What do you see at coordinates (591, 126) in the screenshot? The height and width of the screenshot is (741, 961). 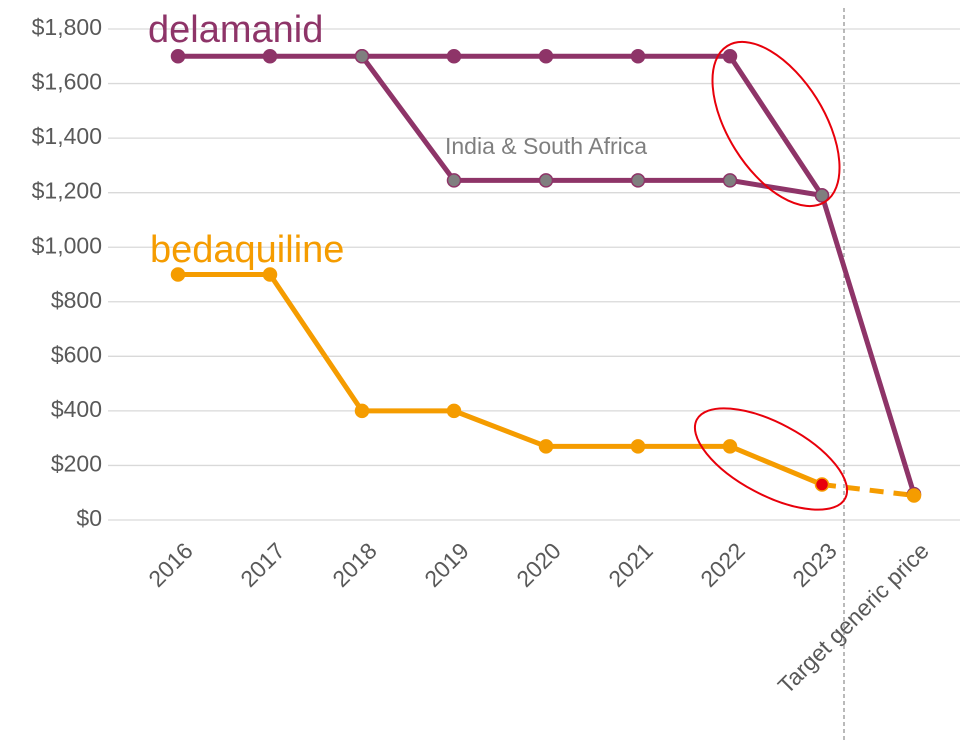 I see `line` at bounding box center [591, 126].